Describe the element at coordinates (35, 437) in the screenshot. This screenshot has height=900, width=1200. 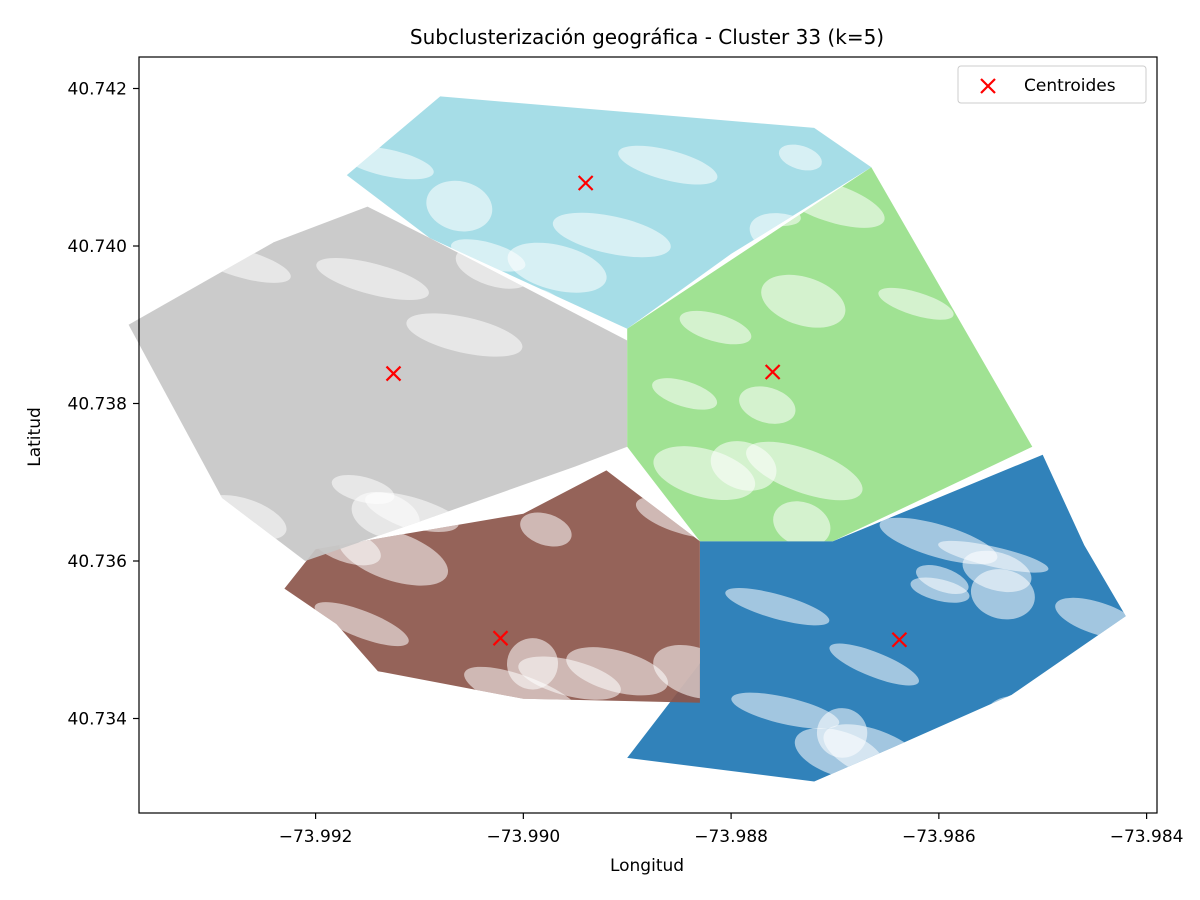
I see `y-axis-label: Latitud` at that location.